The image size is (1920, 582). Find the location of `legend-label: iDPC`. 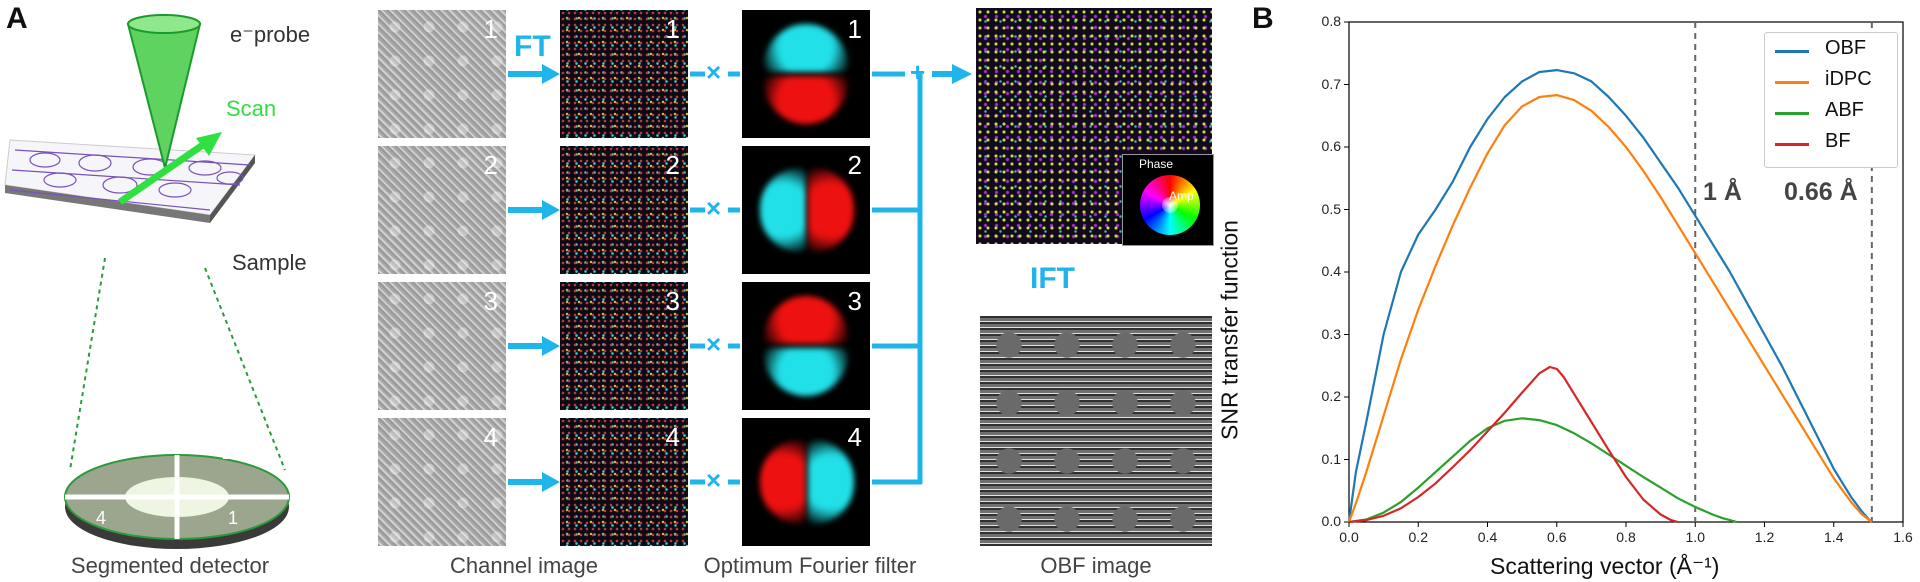

legend-label: iDPC is located at coordinates (1848, 79).